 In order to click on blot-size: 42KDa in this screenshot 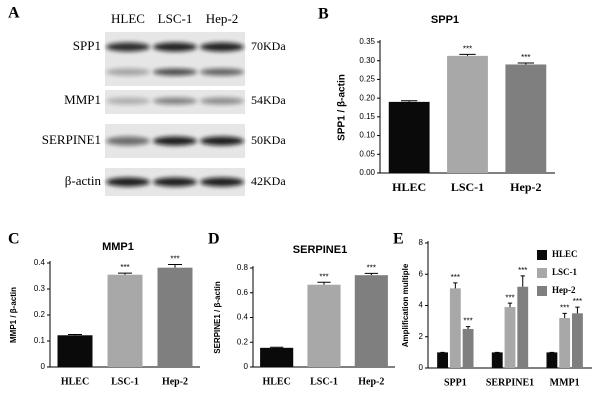, I will do `click(268, 181)`.